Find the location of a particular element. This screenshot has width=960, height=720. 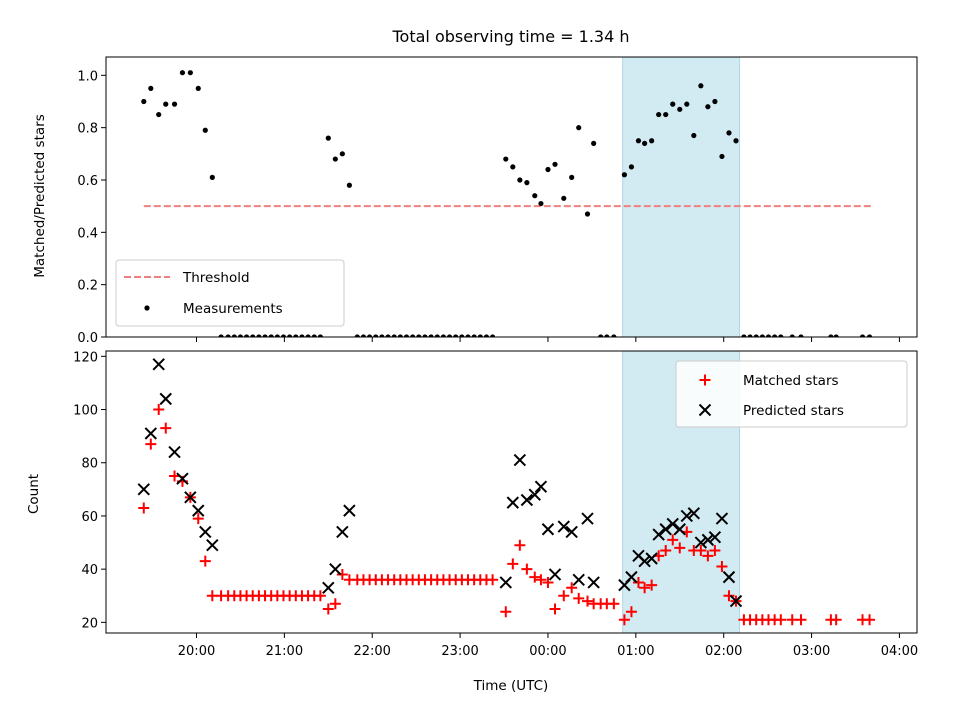

y-tick-label: 100 is located at coordinates (85, 411).